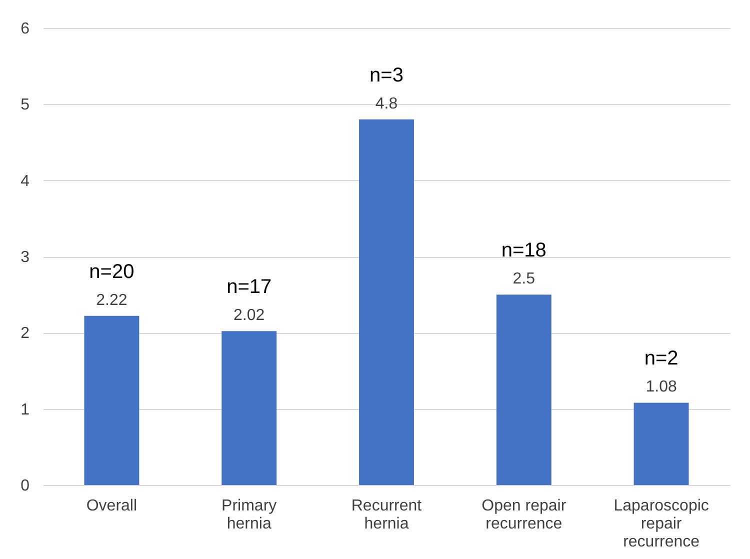  Describe the element at coordinates (661, 387) in the screenshot. I see `data-label: 1.08` at that location.